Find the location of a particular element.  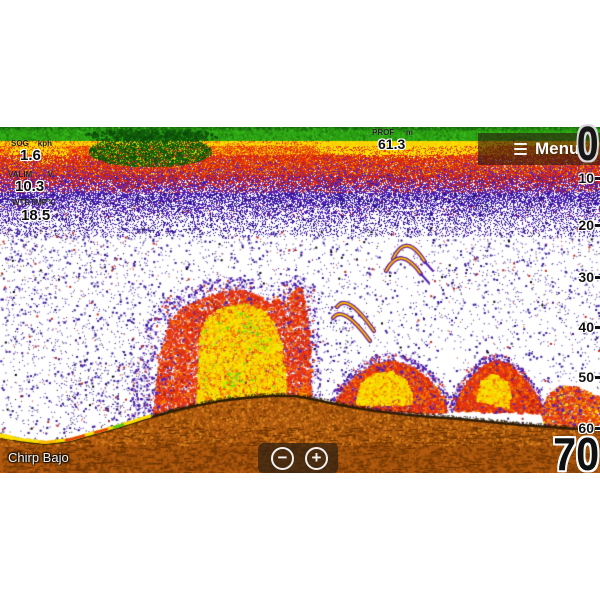

water-temp-readout-label: WTRTMP °C is located at coordinates (34, 202).